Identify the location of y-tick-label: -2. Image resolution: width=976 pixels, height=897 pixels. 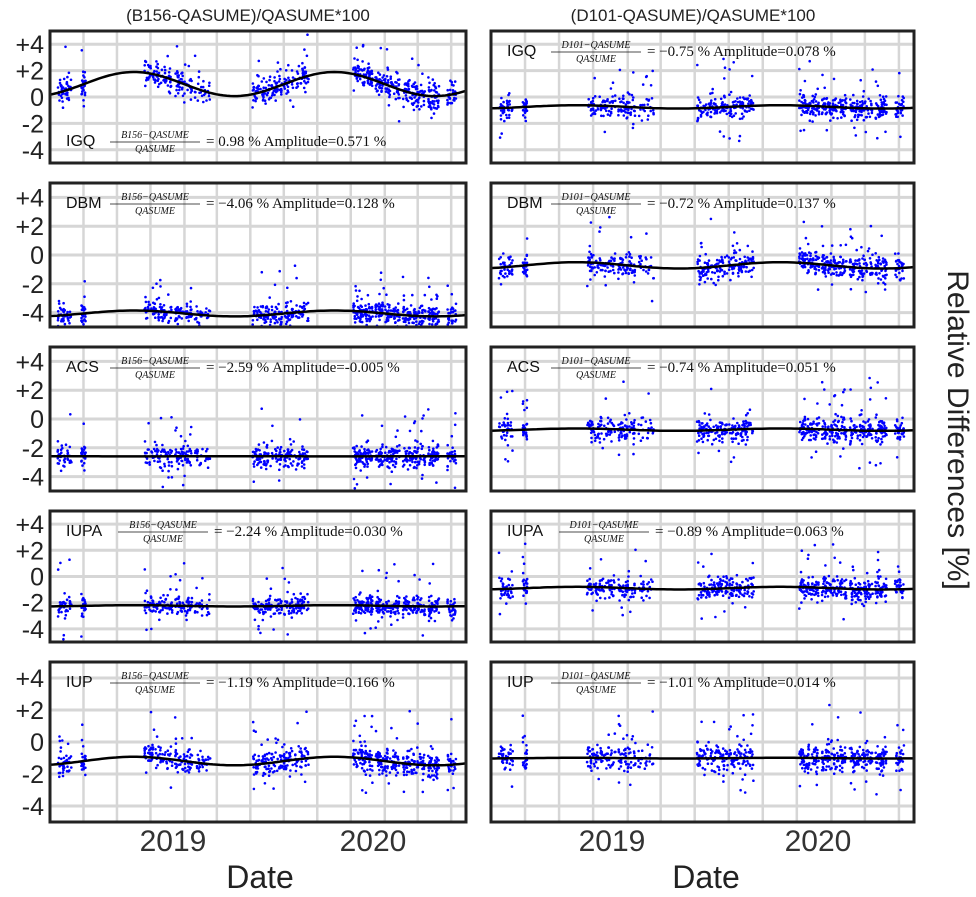
(33, 449).